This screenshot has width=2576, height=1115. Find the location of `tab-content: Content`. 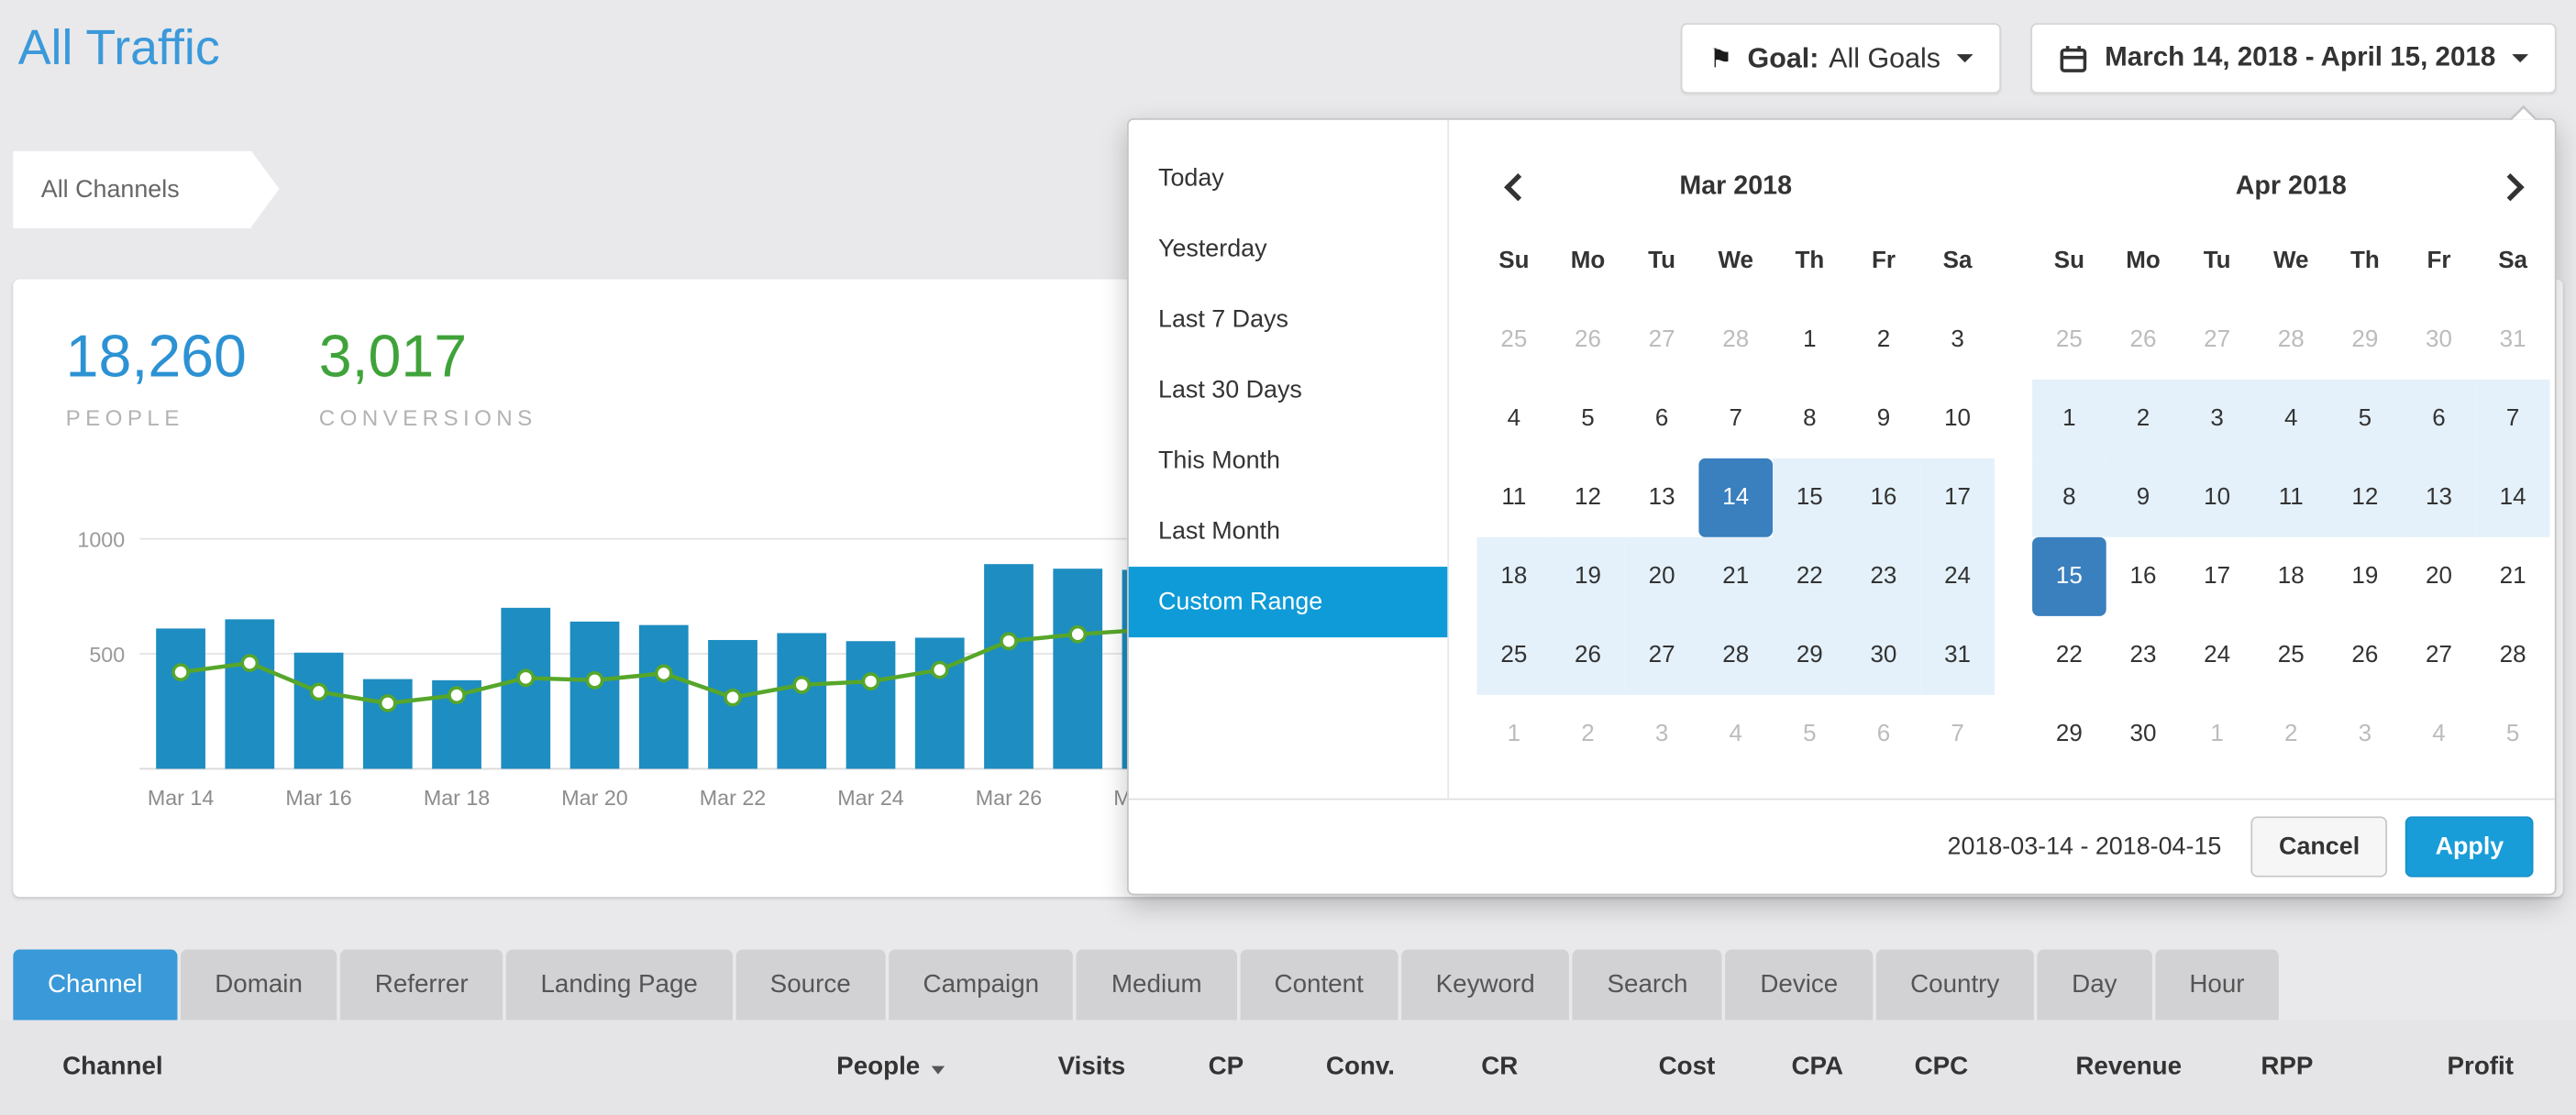

tab-content: Content is located at coordinates (1319, 985).